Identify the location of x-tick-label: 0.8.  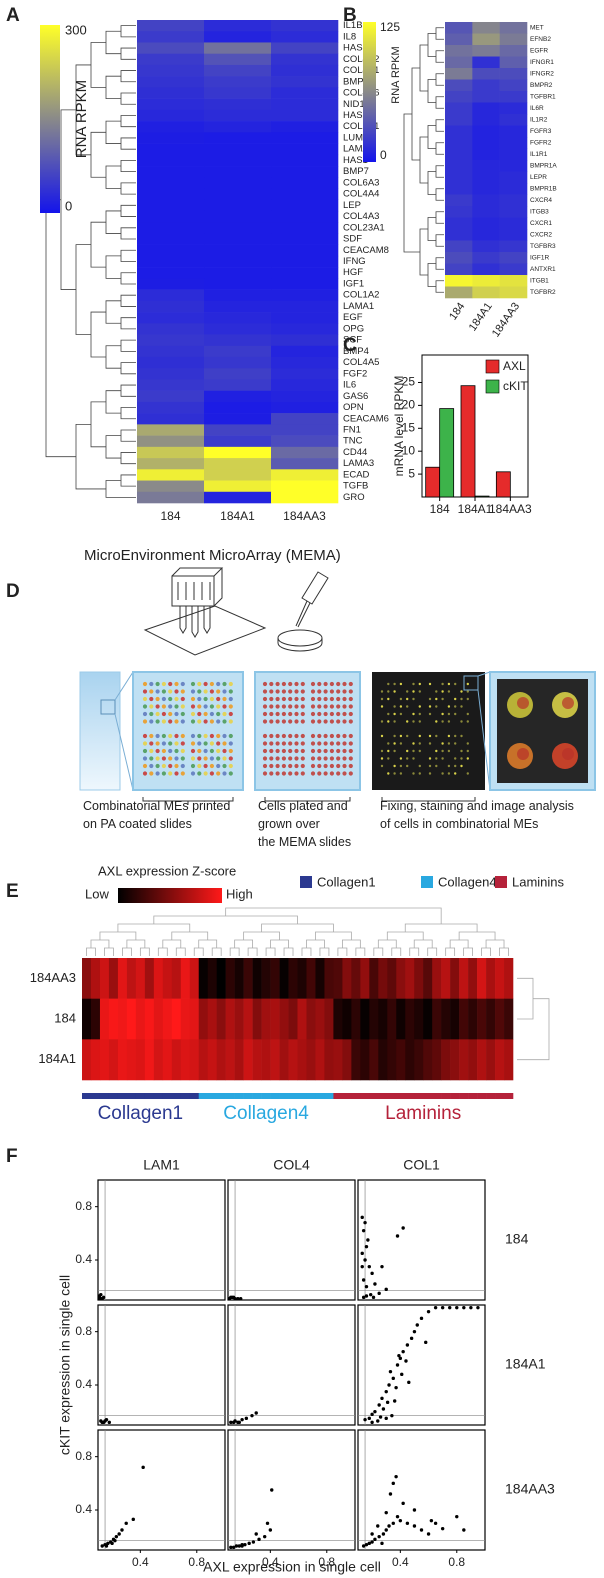
(326, 1562).